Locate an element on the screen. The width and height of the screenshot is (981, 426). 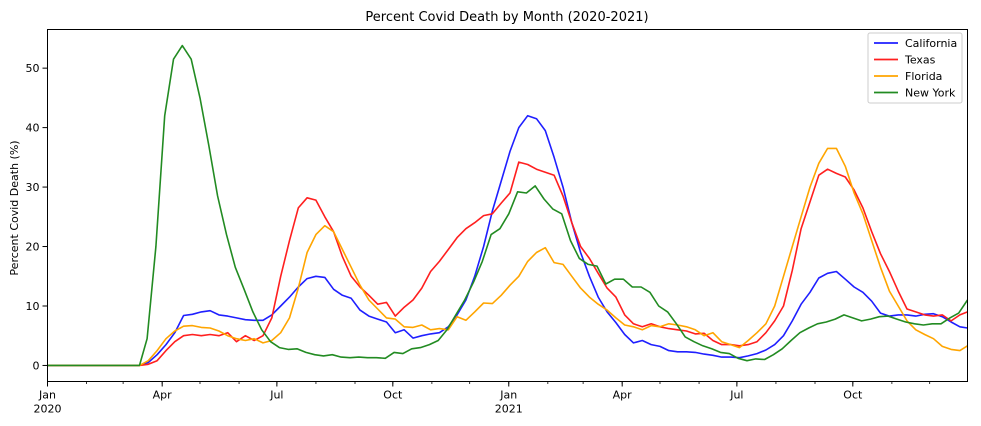
legend-box is located at coordinates (915, 68).